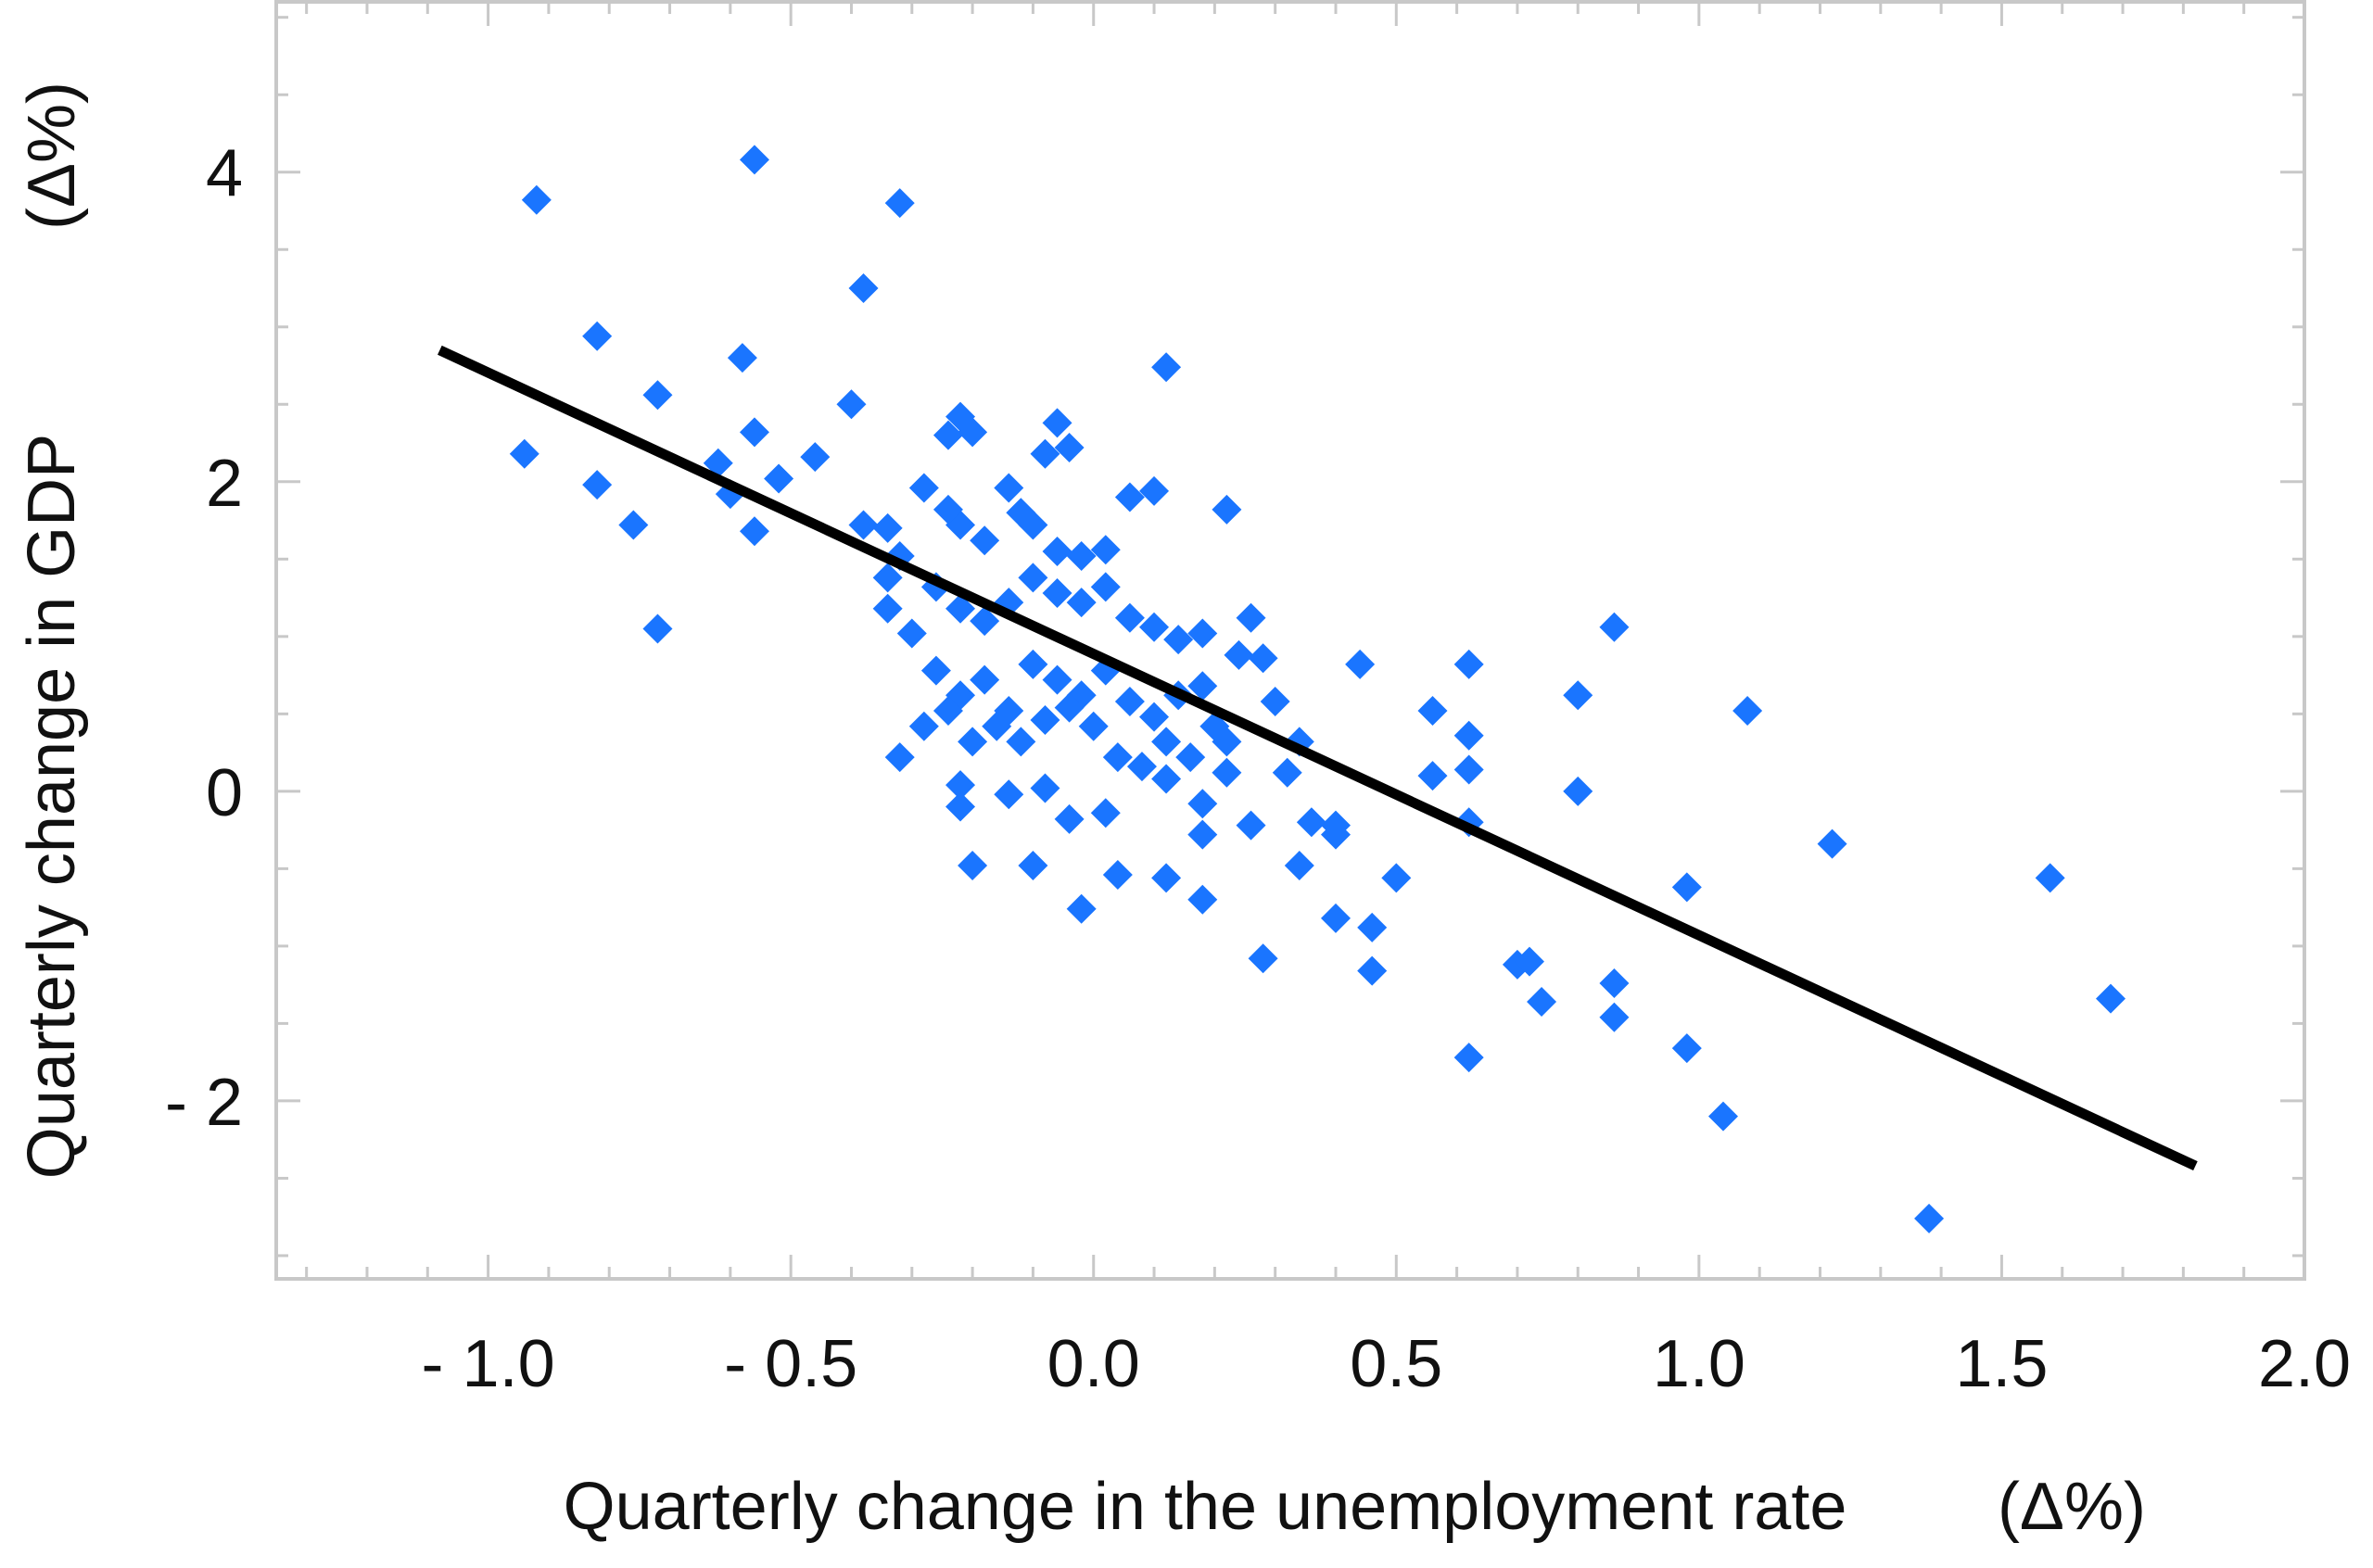 The height and width of the screenshot is (1568, 2373). Describe the element at coordinates (2304, 1364) in the screenshot. I see `x-tick-label: 2.0` at that location.